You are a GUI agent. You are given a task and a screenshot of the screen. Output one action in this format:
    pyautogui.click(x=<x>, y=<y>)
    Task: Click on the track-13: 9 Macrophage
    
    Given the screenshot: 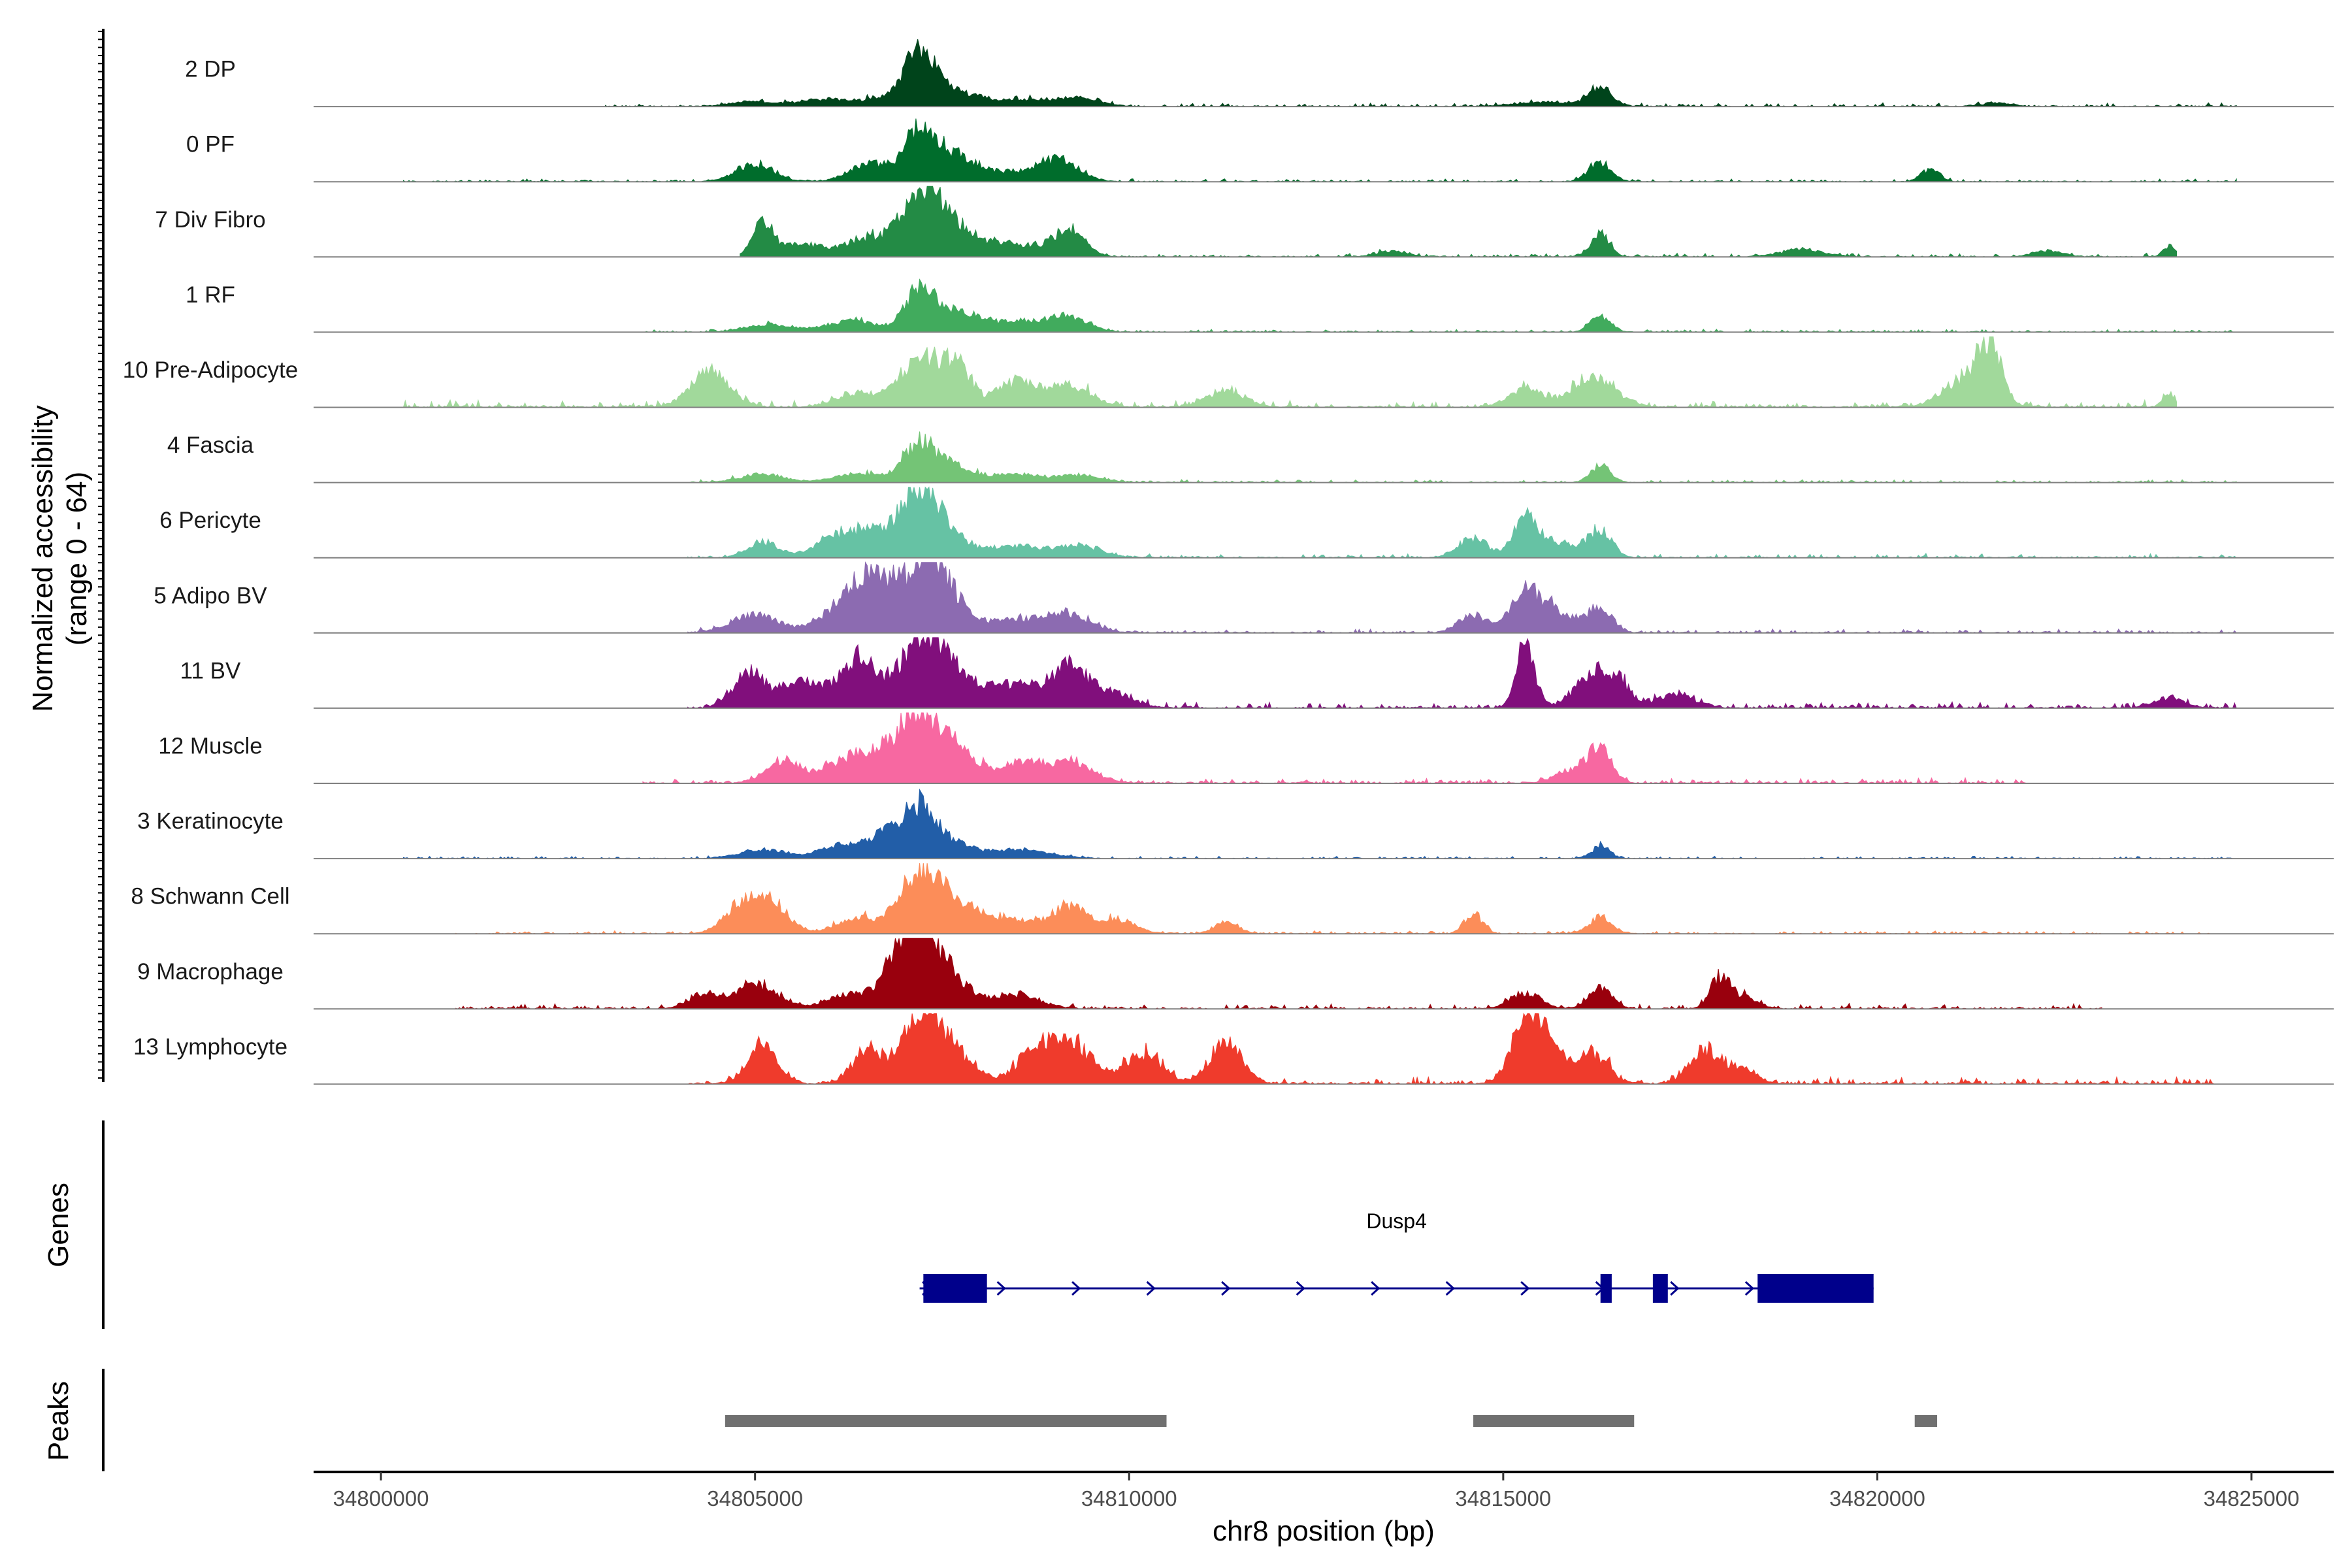 What is the action you would take?
    pyautogui.click(x=1235, y=974)
    